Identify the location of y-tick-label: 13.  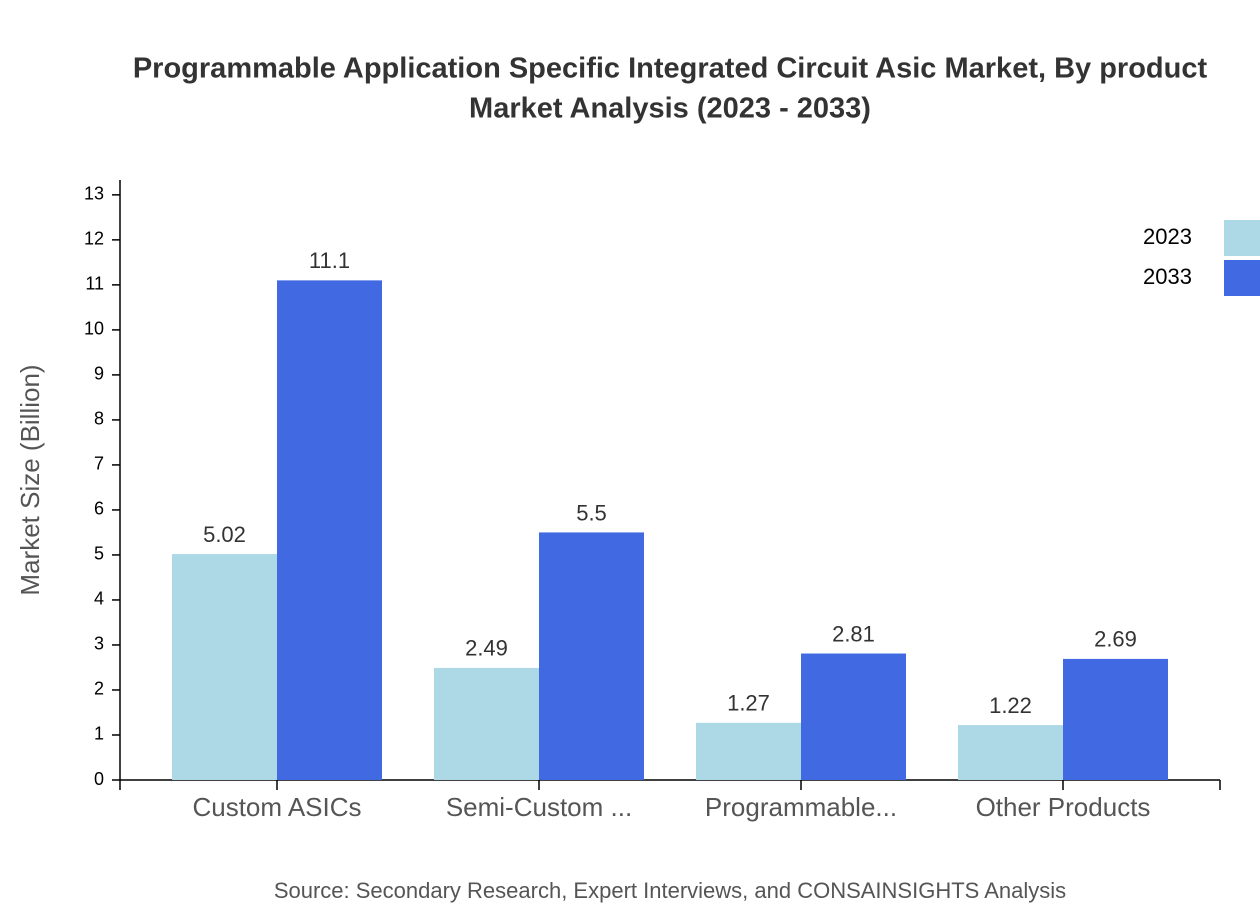
(94, 194).